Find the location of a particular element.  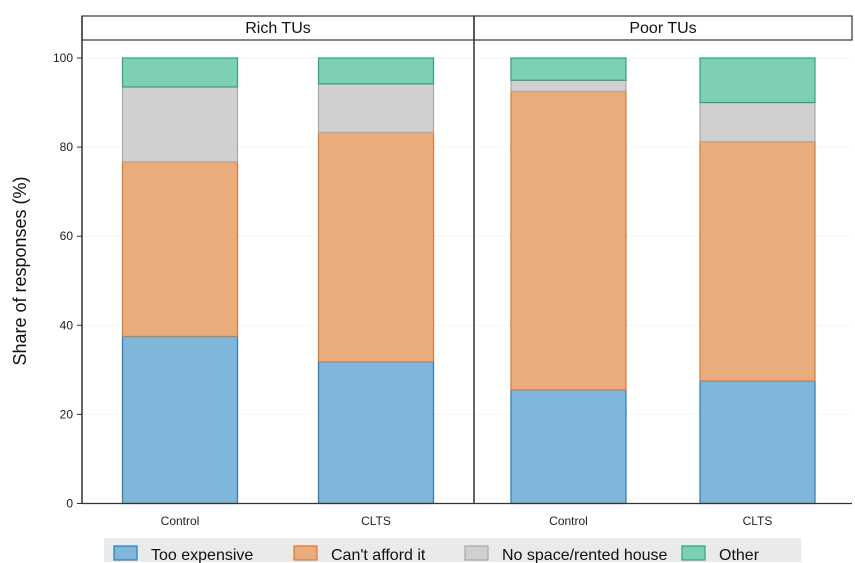

y-tick-label: 100 is located at coordinates (63, 58).